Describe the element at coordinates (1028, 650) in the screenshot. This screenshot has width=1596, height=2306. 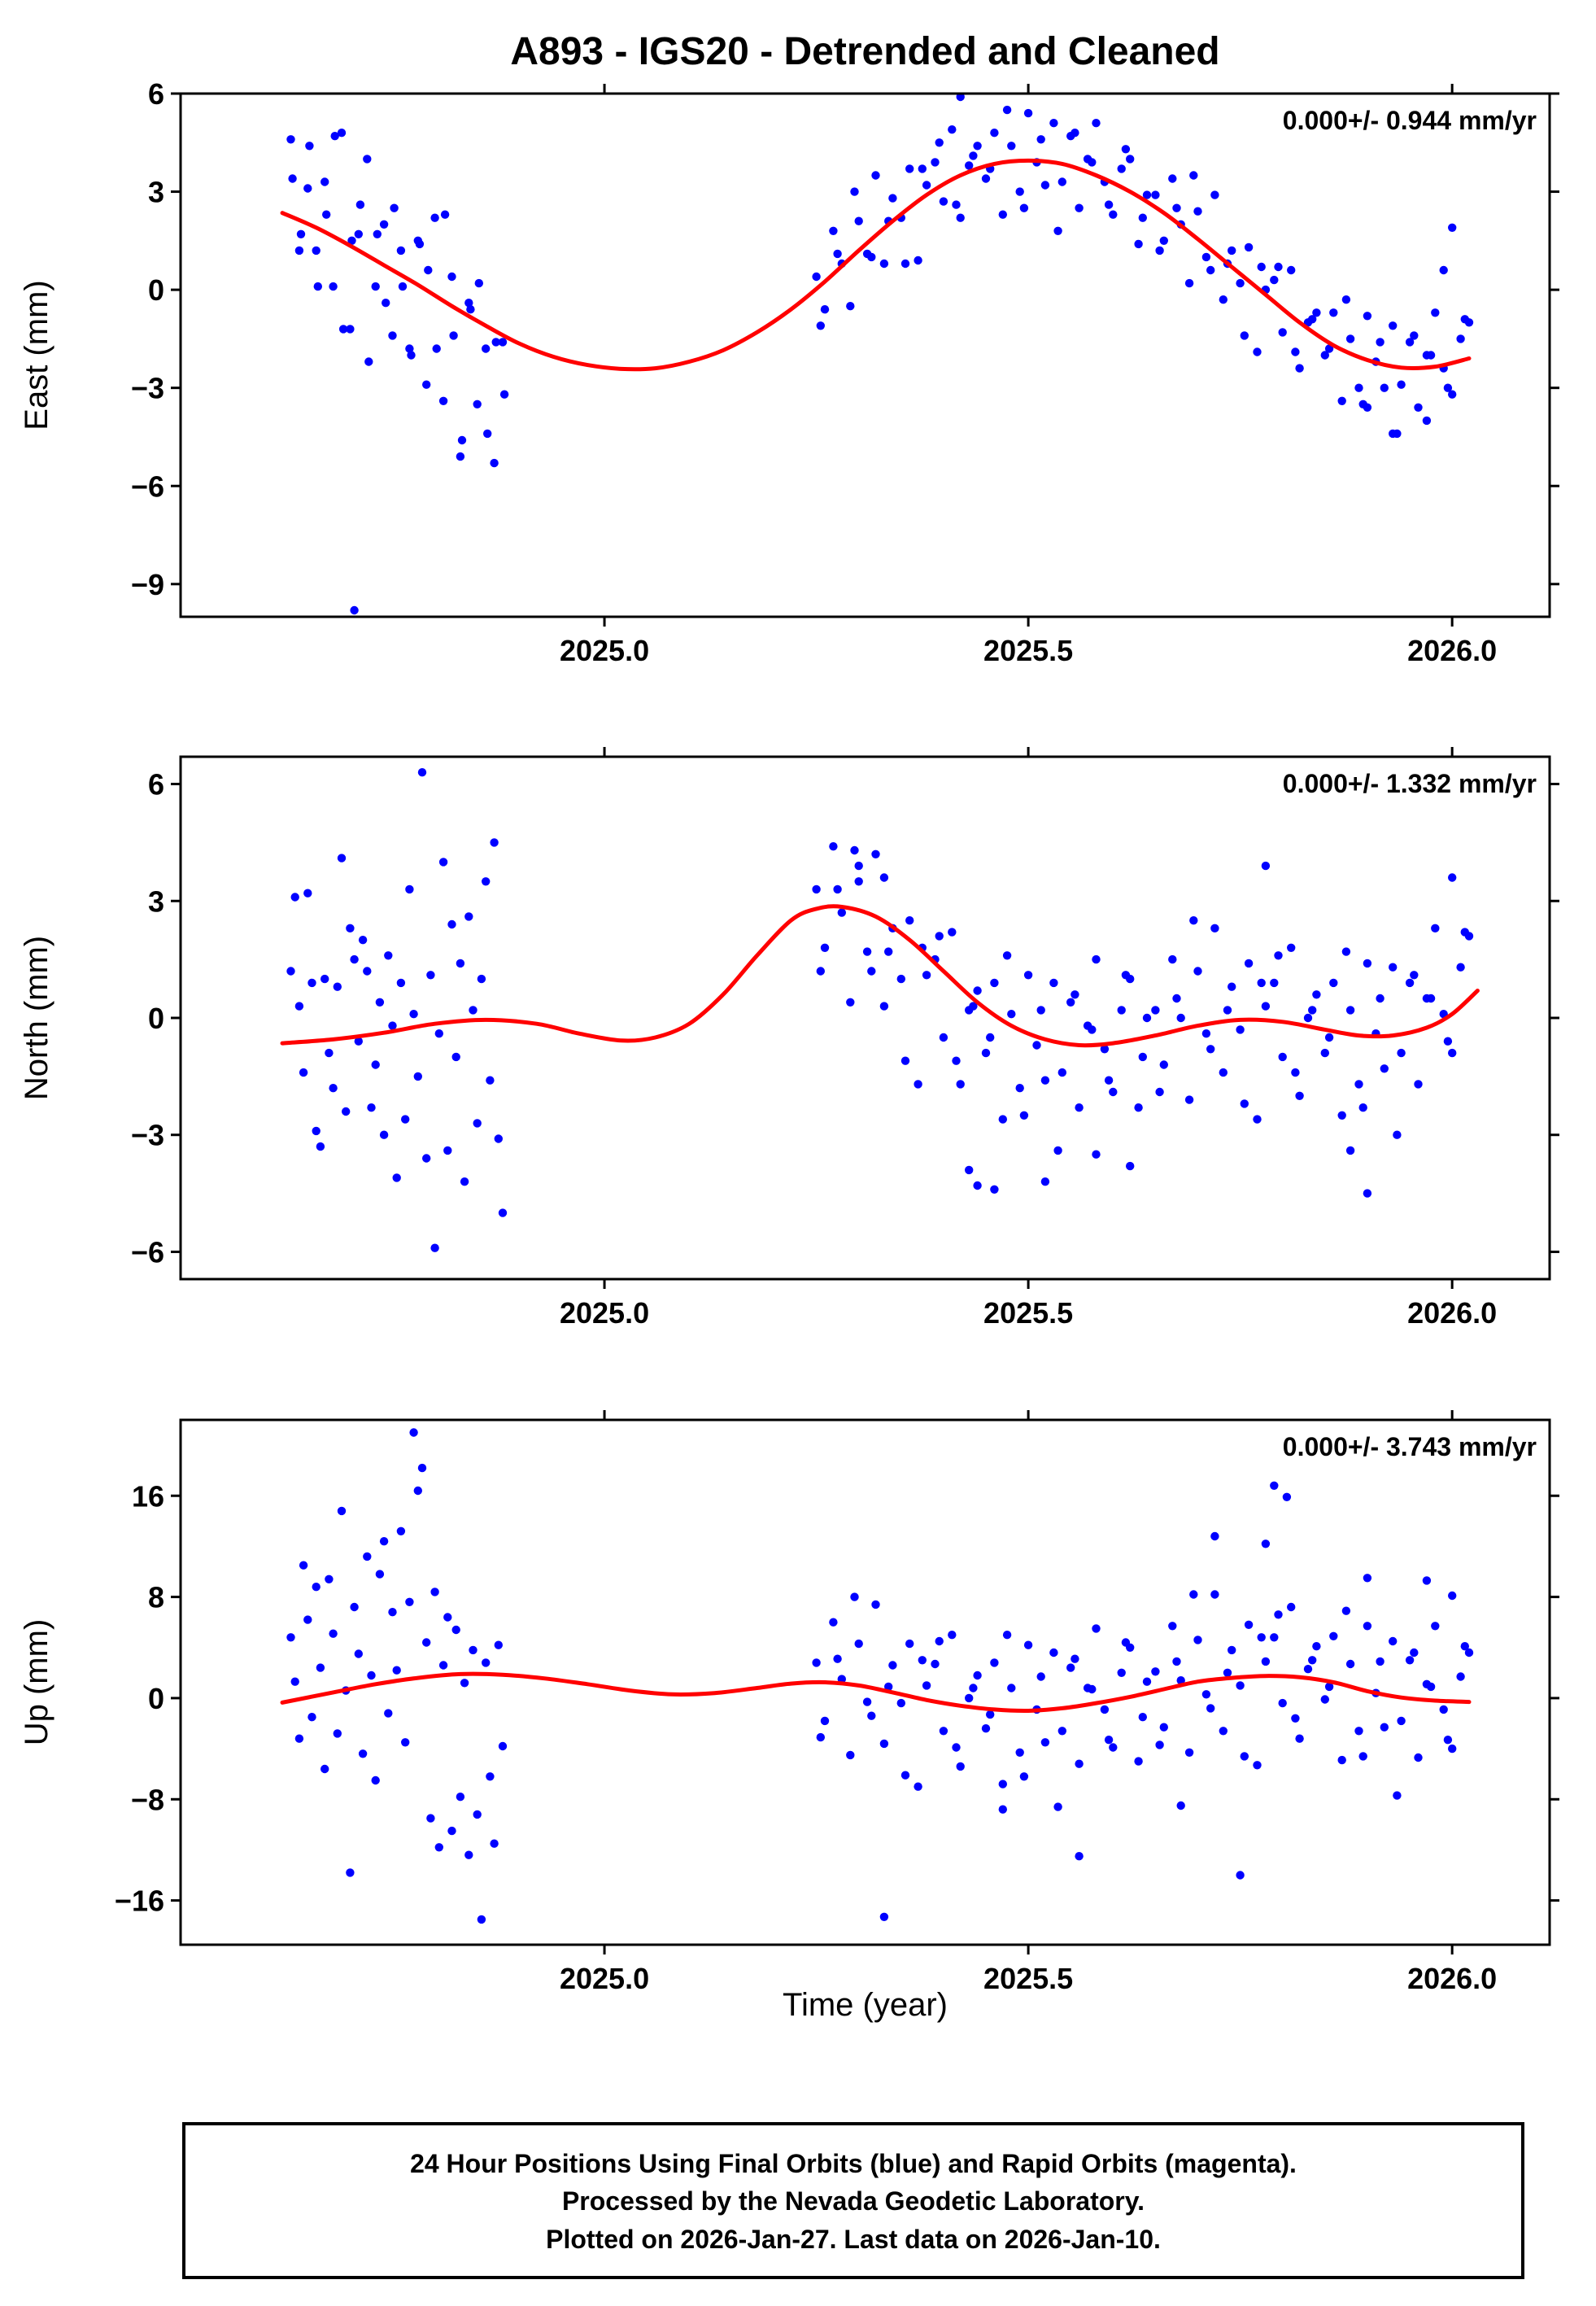
I see `east-xtick-label: 2025.5` at that location.